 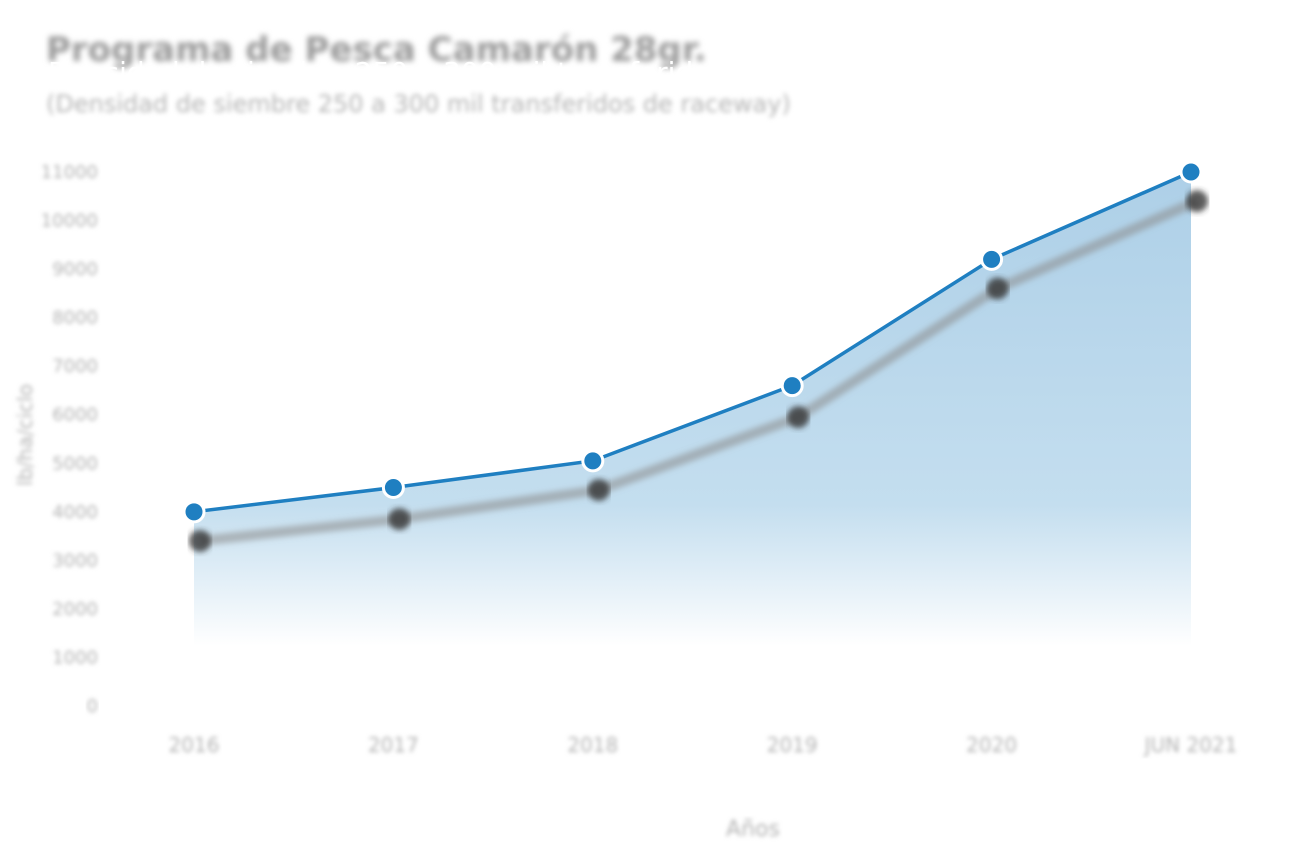 What do you see at coordinates (753, 829) in the screenshot?
I see `x-axis-label: Años` at bounding box center [753, 829].